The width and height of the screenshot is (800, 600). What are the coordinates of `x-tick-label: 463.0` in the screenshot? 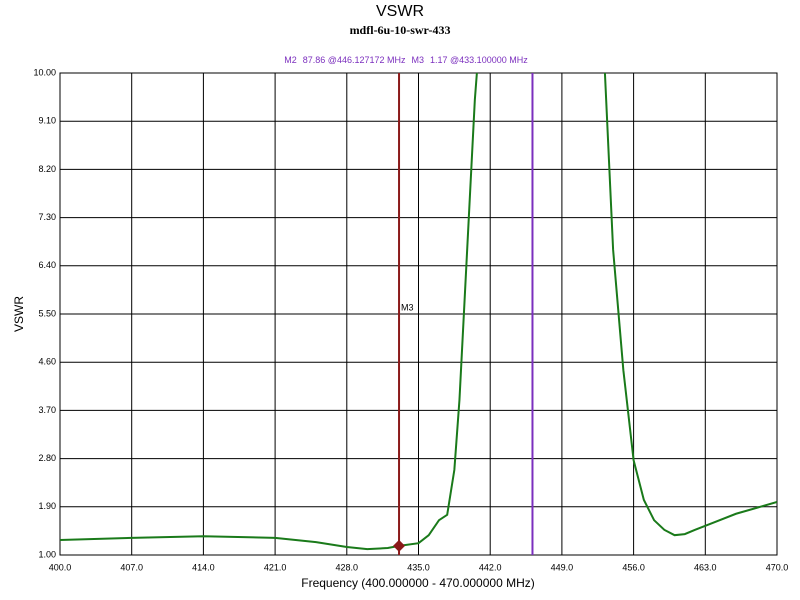 It's located at (705, 567).